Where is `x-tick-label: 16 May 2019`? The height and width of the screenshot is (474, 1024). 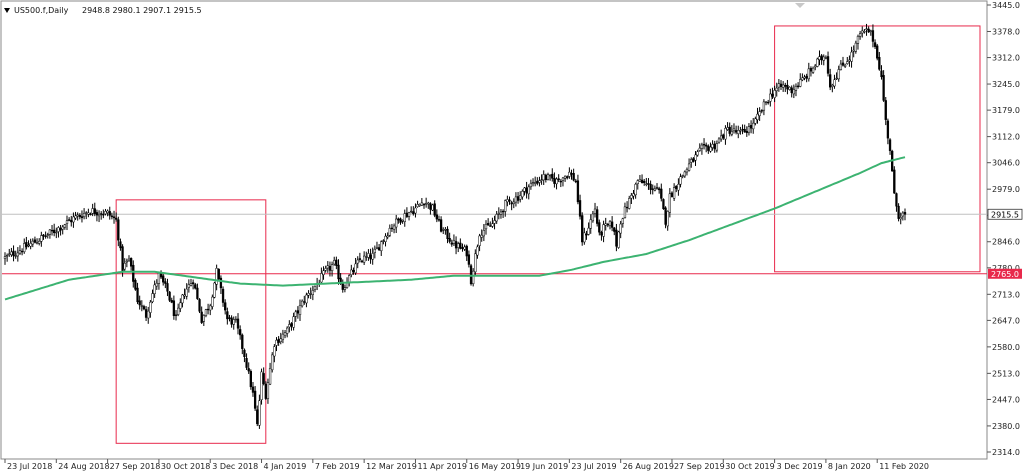 x-tick-label: 16 May 2019 is located at coordinates (495, 466).